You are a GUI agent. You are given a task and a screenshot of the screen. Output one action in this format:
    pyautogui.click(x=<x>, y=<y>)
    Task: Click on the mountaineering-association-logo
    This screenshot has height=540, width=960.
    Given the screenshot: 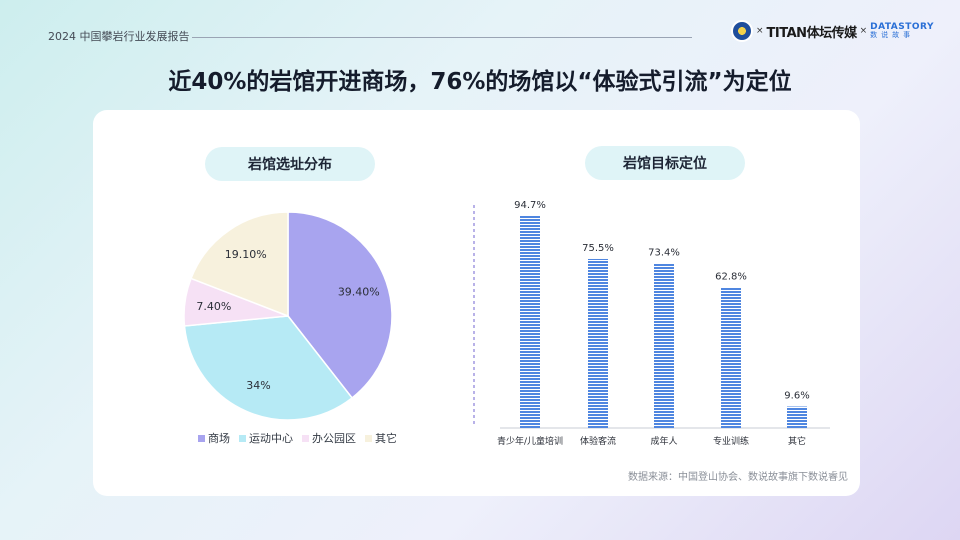 What is the action you would take?
    pyautogui.click(x=742, y=31)
    